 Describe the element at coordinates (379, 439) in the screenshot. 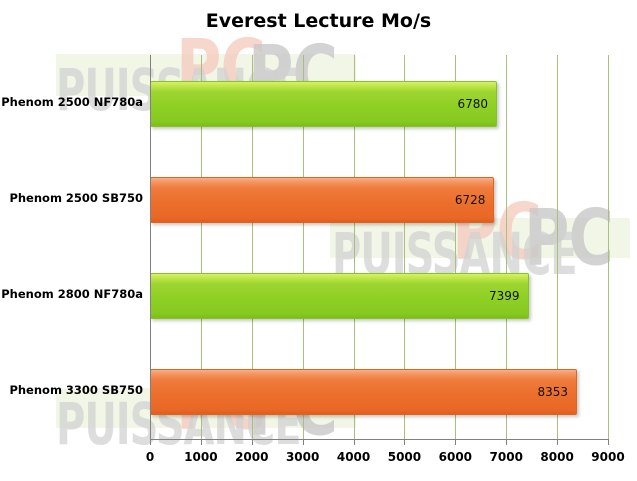

I see `x-axis-line` at that location.